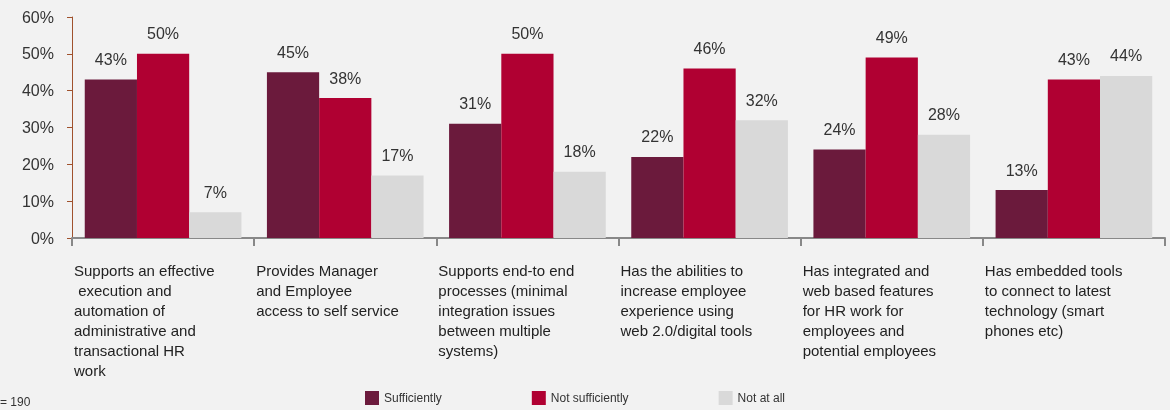 This screenshot has height=410, width=1170. Describe the element at coordinates (1126, 56) in the screenshot. I see `data-label: 44%` at that location.